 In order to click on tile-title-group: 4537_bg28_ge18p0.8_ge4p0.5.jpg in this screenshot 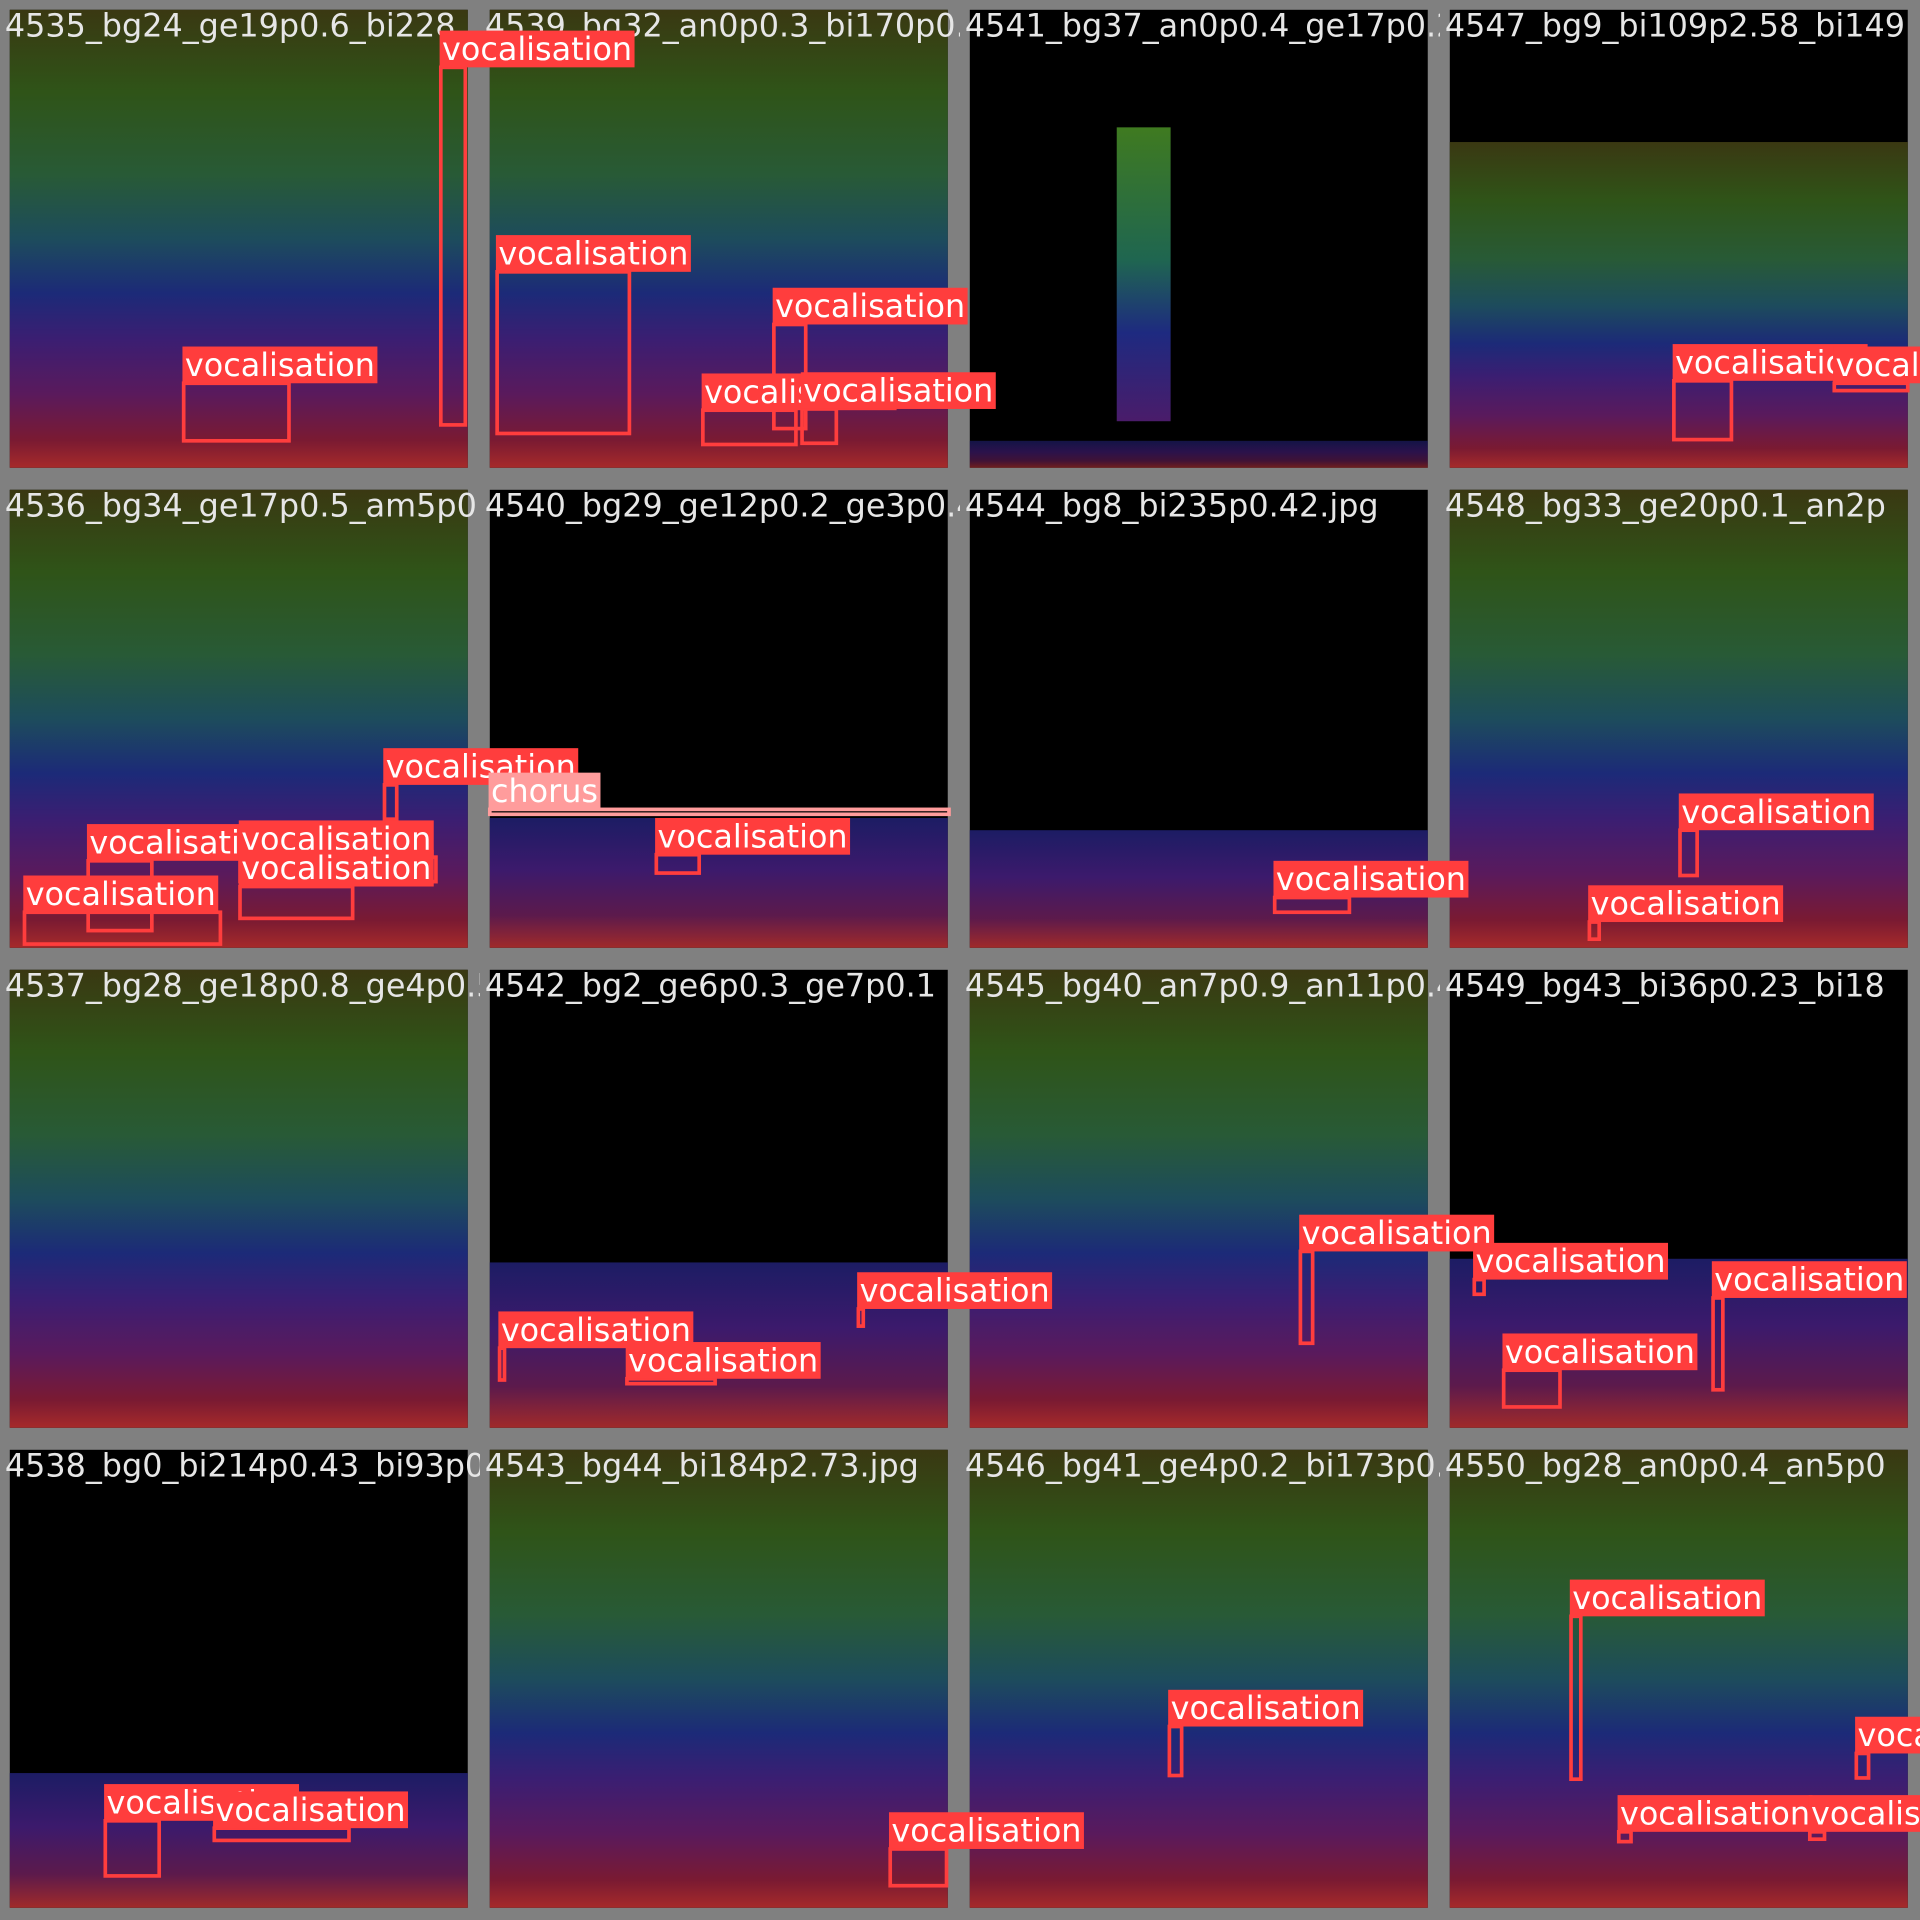, I will do `click(280, 986)`.